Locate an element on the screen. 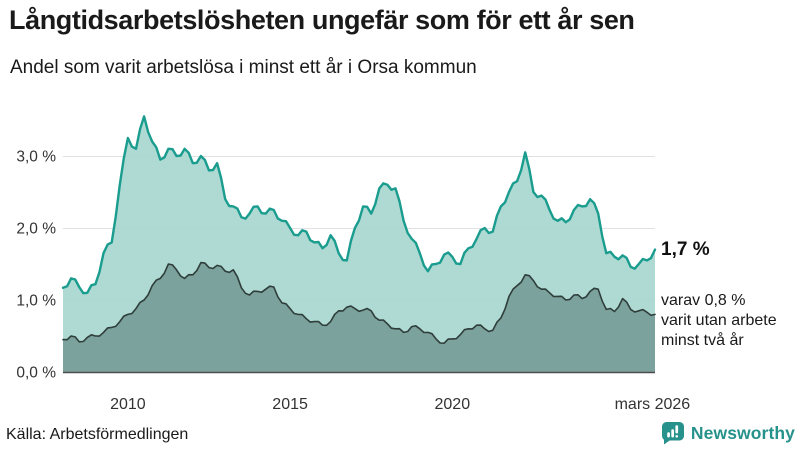  x-tick-label: mars 2026 is located at coordinates (653, 404).